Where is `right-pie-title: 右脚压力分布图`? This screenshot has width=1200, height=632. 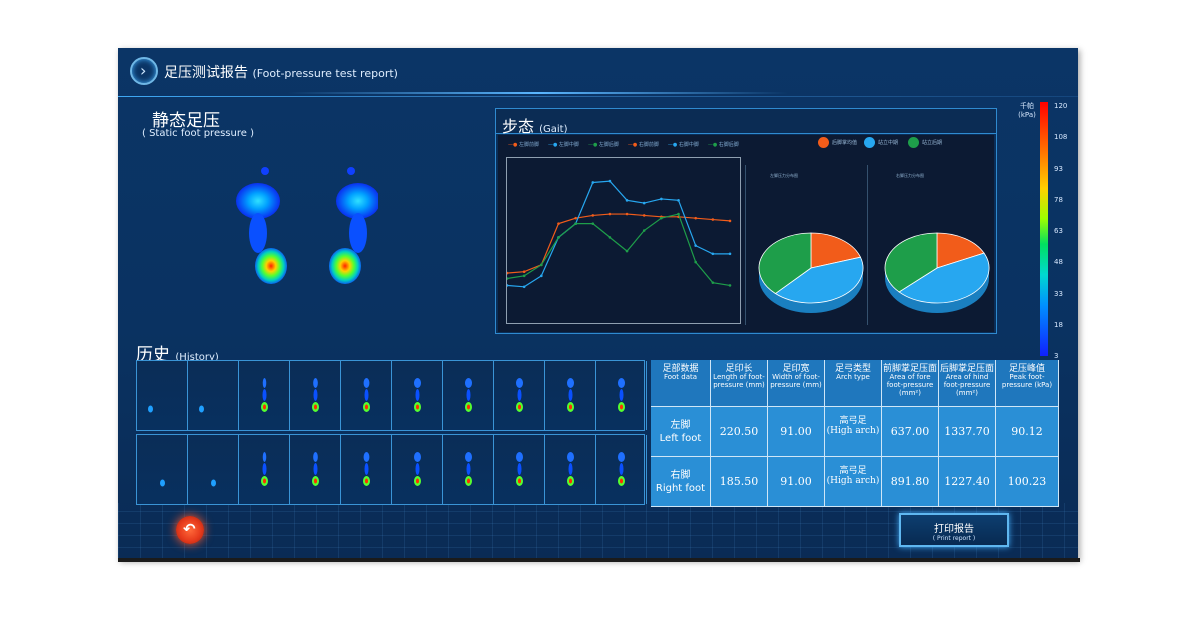
right-pie-title: 右脚压力分布图 is located at coordinates (910, 175).